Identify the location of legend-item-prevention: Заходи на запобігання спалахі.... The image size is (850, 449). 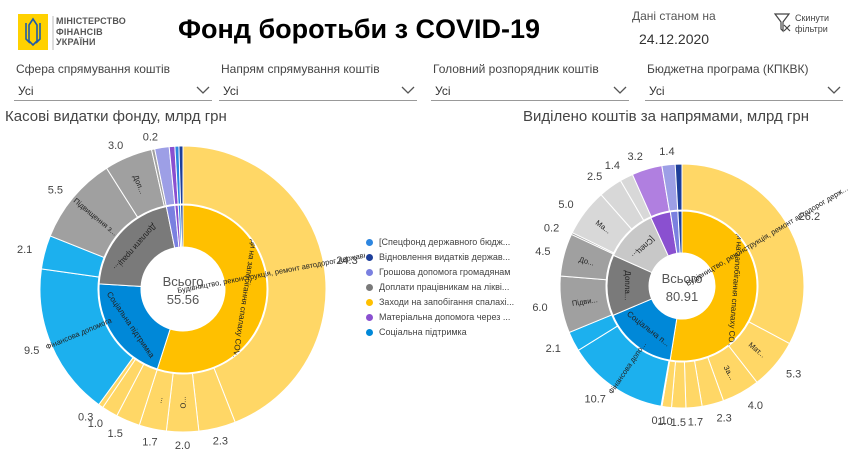
(440, 302).